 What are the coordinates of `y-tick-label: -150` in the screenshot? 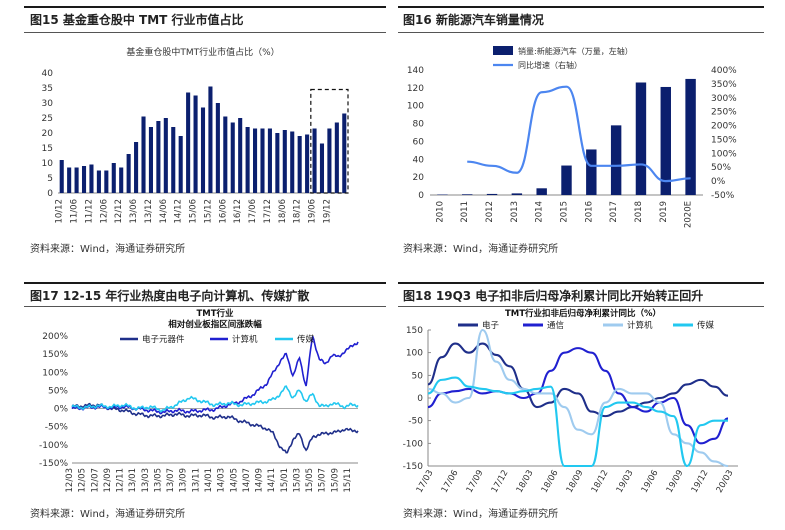 It's located at (413, 467).